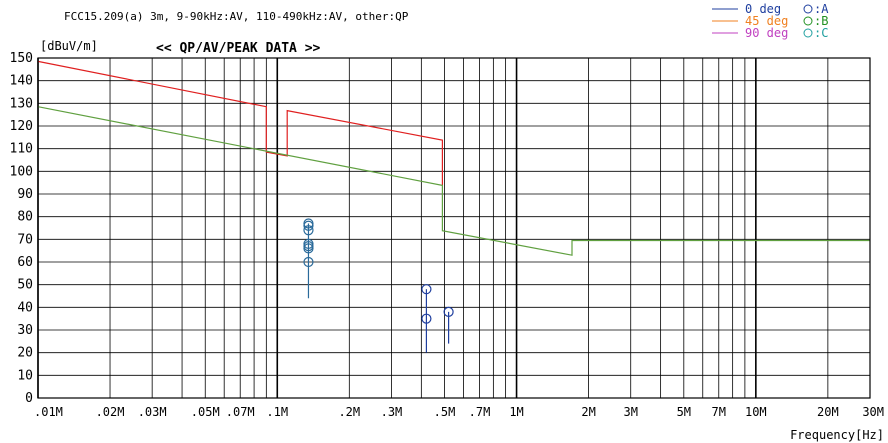  Describe the element at coordinates (480, 412) in the screenshot. I see `x-tick-label: .7M` at that location.